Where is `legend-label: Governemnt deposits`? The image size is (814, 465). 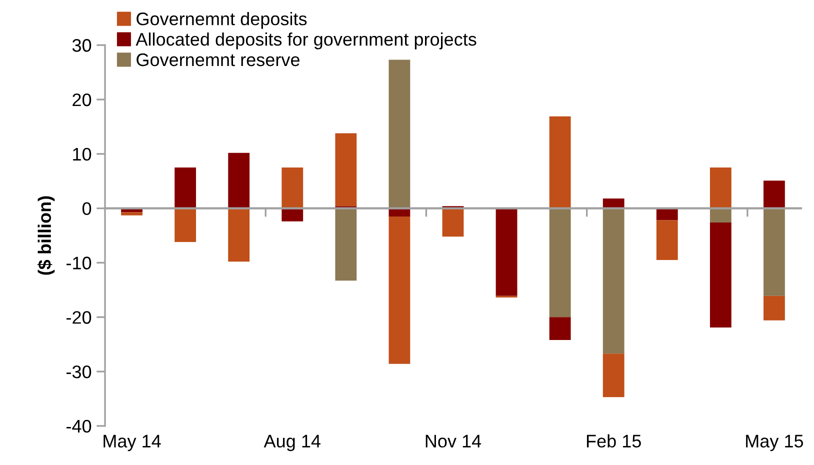
legend-label: Governemnt deposits is located at coordinates (221, 20).